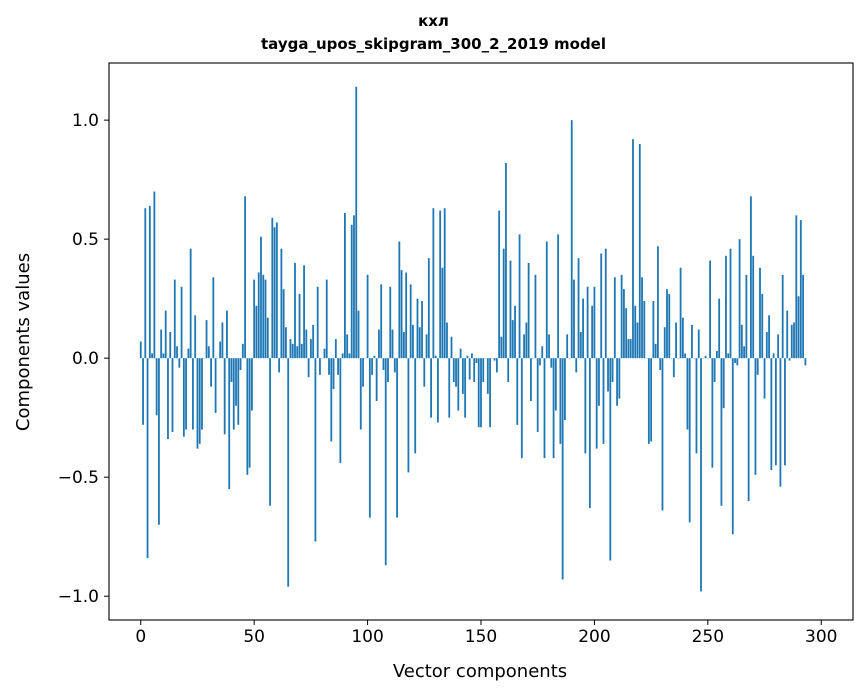 This screenshot has height=696, width=867. What do you see at coordinates (486, 633) in the screenshot?
I see `x-axis-ticks: 0 50 100 150 200 250 300` at bounding box center [486, 633].